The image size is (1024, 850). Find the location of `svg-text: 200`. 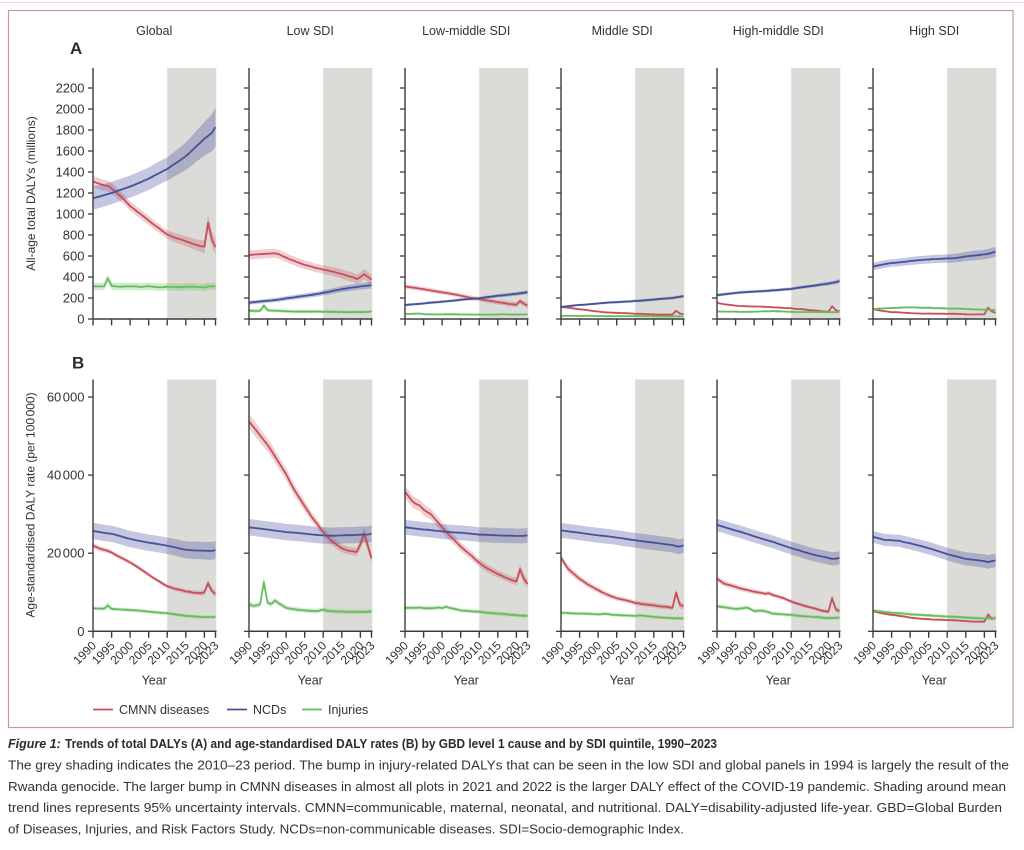

svg-text: 200 is located at coordinates (74, 298).